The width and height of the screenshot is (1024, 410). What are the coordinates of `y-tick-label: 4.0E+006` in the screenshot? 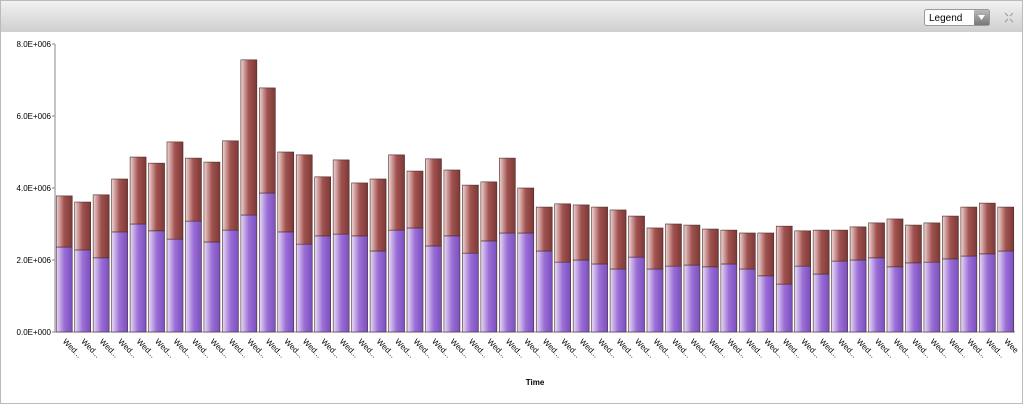 It's located at (34, 188).